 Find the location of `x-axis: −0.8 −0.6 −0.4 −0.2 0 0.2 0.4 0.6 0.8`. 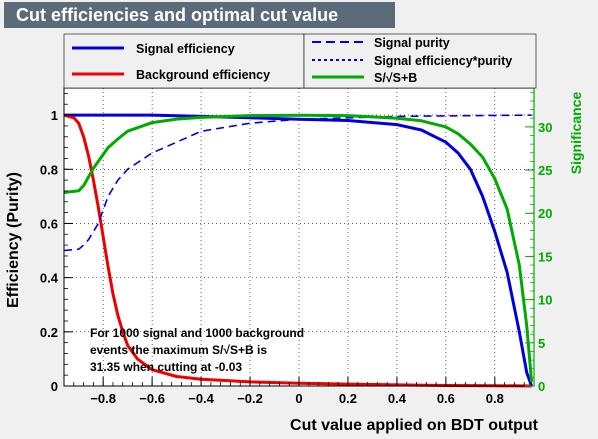

x-axis: −0.8 −0.6 −0.4 −0.2 0 0.2 0.4 0.6 0.8 is located at coordinates (299, 391).